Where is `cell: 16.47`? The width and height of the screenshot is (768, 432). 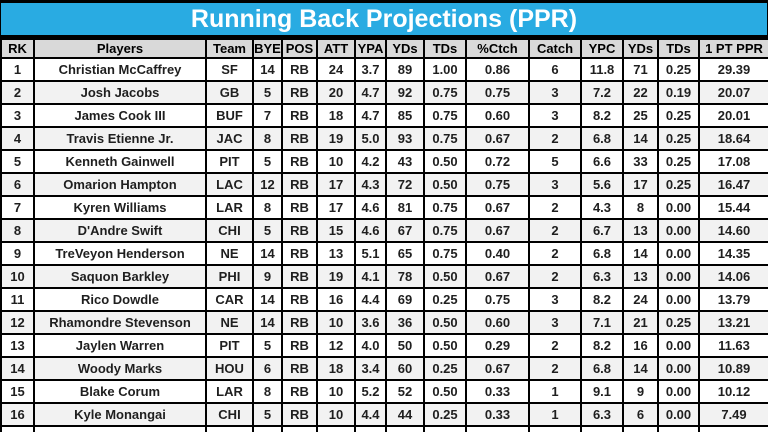 cell: 16.47 is located at coordinates (733, 184).